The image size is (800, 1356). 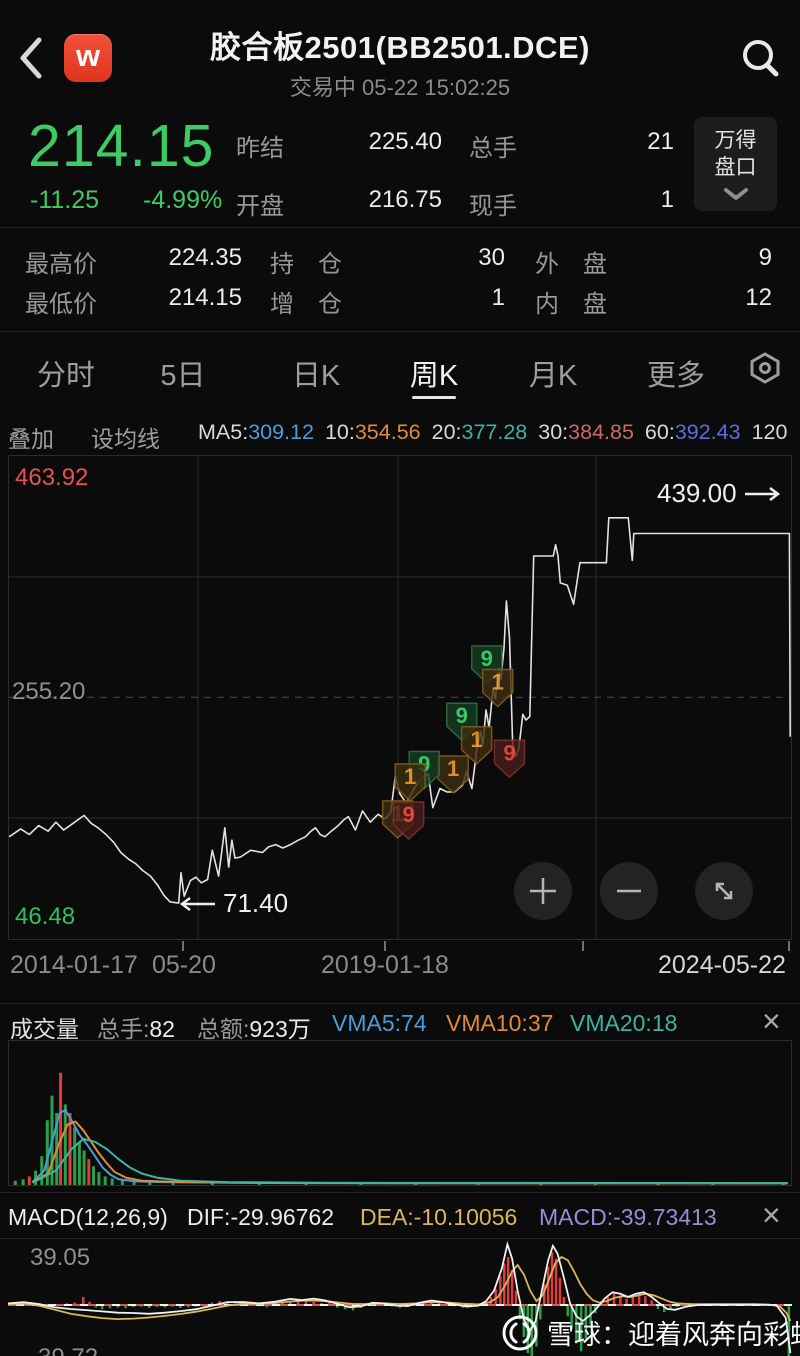 What do you see at coordinates (233, 903) in the screenshot?
I see `low-price-annotation: 71.40` at bounding box center [233, 903].